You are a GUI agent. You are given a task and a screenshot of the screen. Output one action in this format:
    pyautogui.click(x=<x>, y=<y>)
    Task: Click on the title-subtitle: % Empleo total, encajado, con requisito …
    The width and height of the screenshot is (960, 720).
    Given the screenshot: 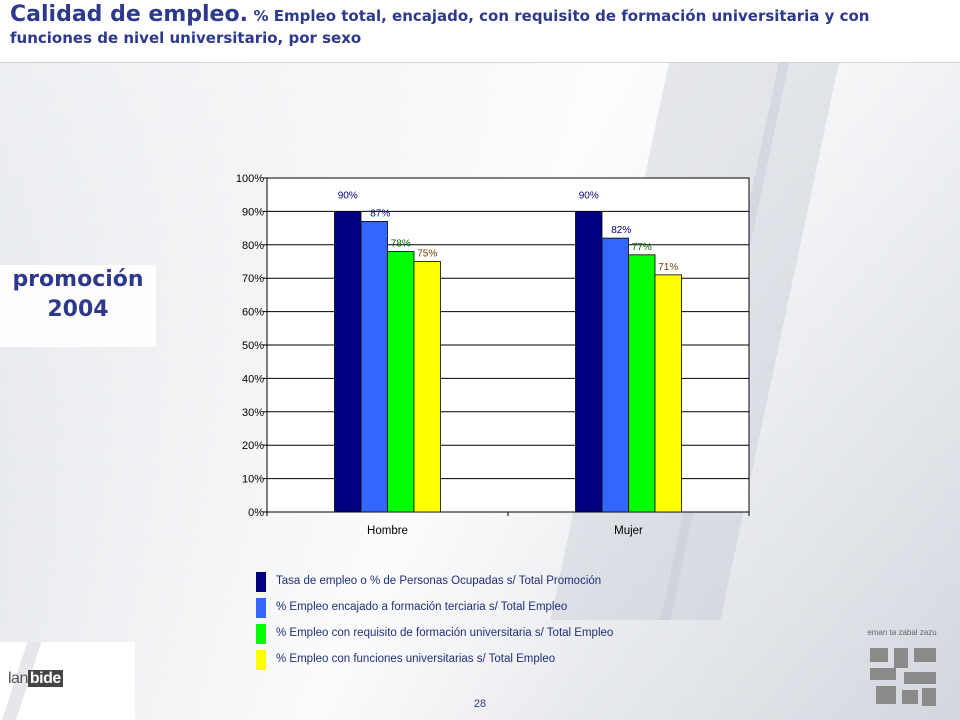 What is the action you would take?
    pyautogui.click(x=440, y=27)
    